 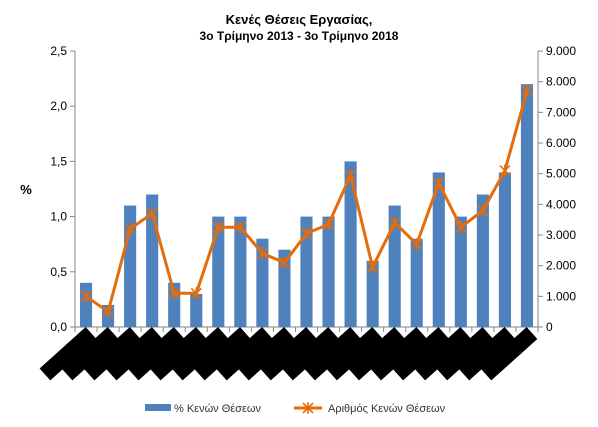 What do you see at coordinates (217, 409) in the screenshot?
I see `legend-label-bars: % Κενών Θέσεων` at bounding box center [217, 409].